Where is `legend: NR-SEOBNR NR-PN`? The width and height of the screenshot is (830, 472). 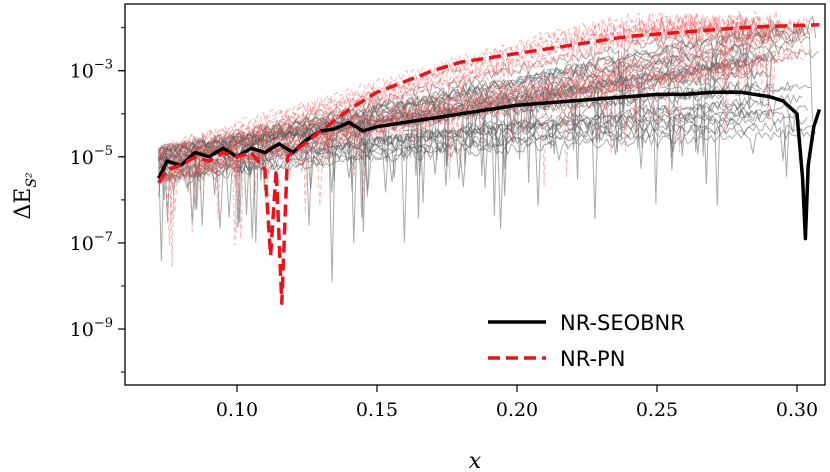
legend: NR-SEOBNR NR-PN is located at coordinates (586, 341).